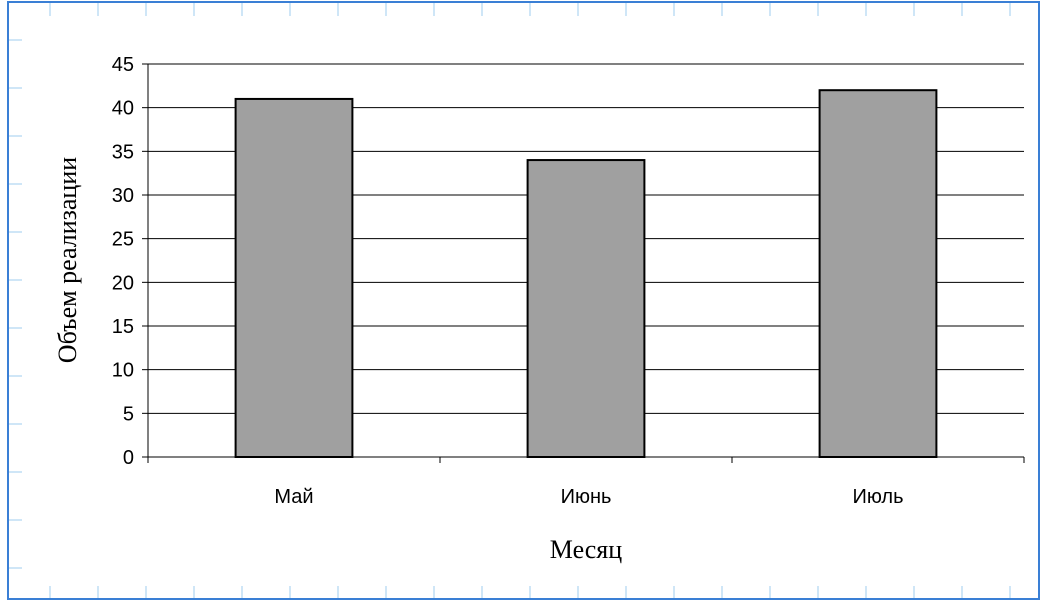 Image resolution: width=1041 pixels, height=601 pixels. I want to click on x-tick-labels: Май Июнь Июль, so click(588, 497).